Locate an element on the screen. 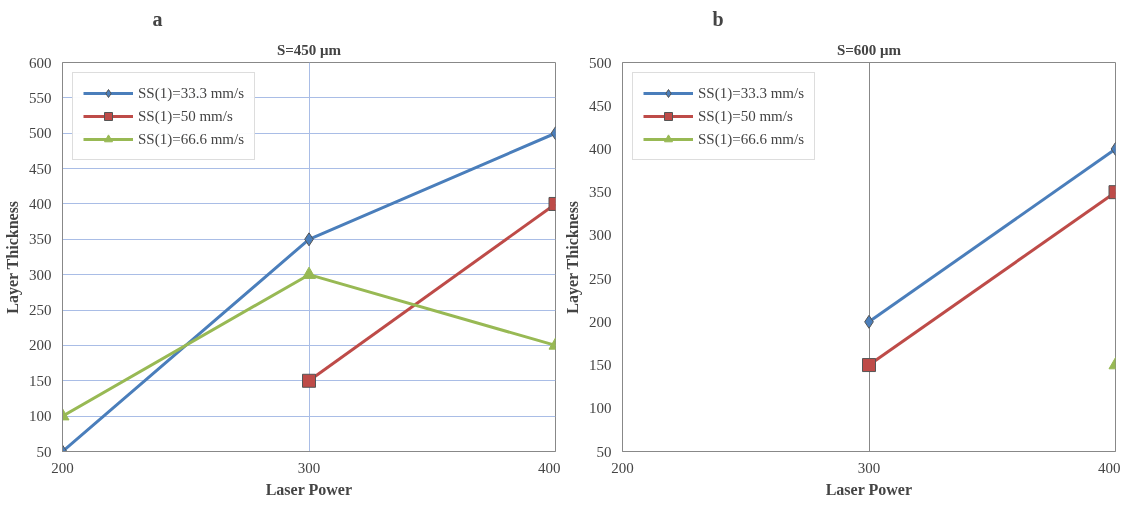 This screenshot has height=507, width=1132. y-tick-label: 600 is located at coordinates (40, 62).